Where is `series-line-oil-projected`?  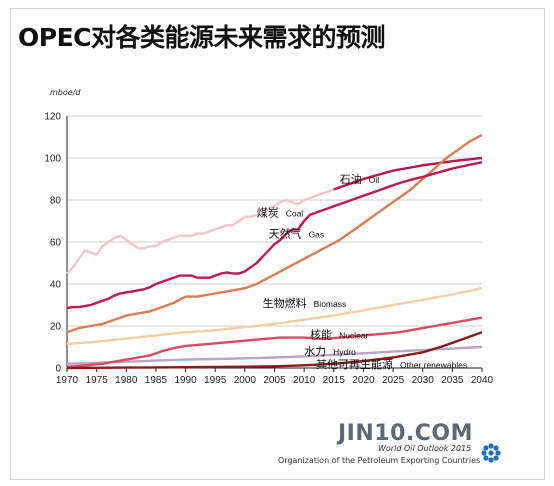
series-line-oil-projected is located at coordinates (408, 173).